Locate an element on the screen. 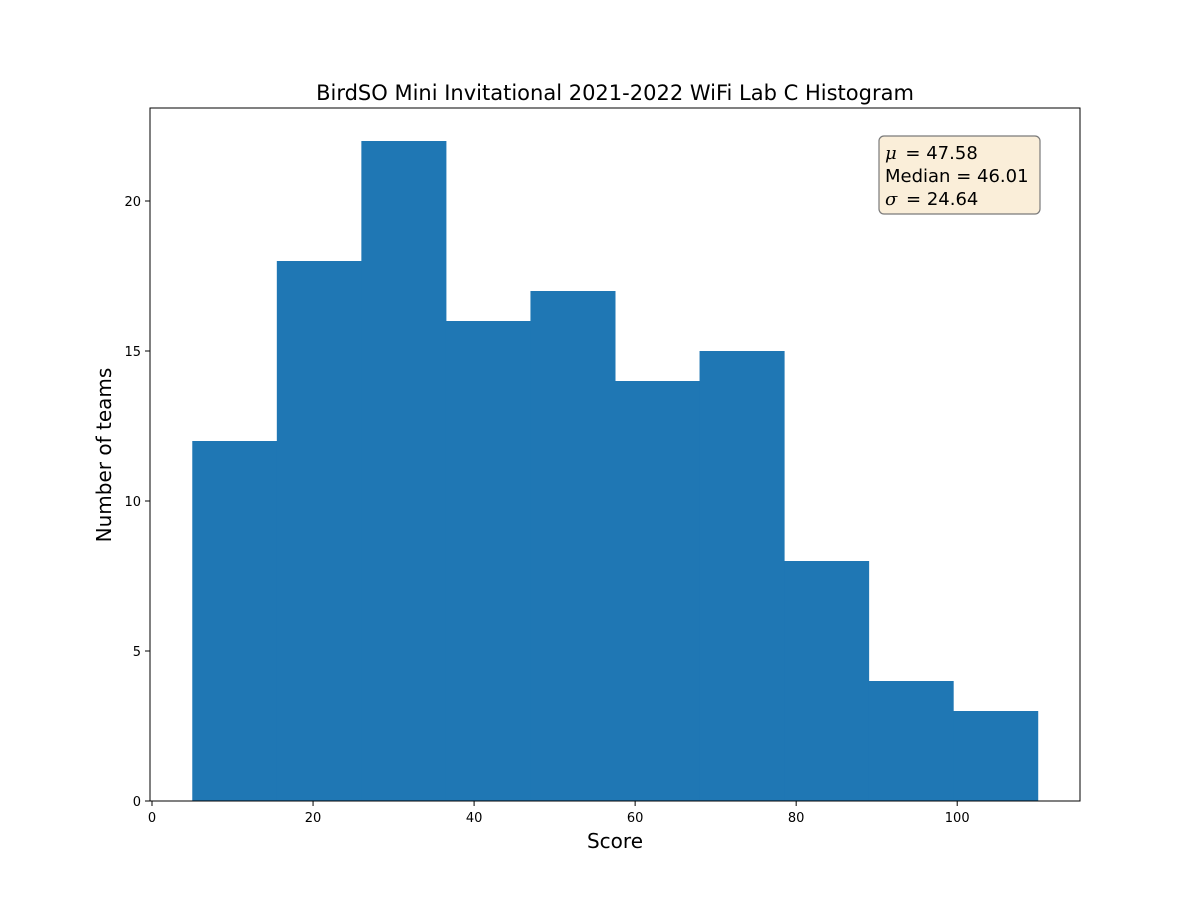 This screenshot has height=900, width=1200. stat-std-symbol: σ is located at coordinates (891, 199).